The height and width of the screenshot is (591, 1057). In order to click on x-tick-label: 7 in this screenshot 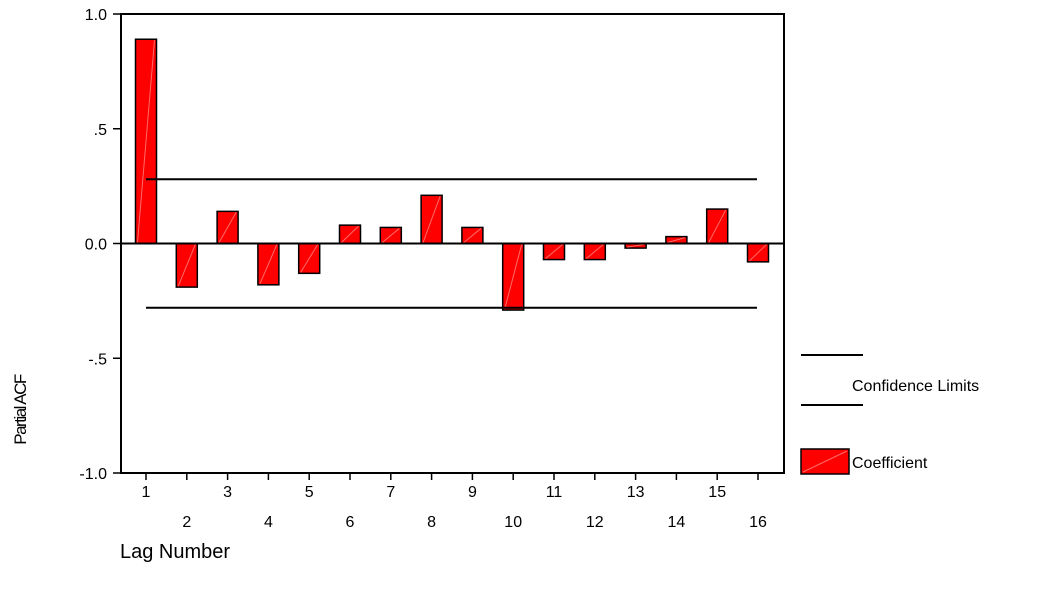, I will do `click(390, 492)`.